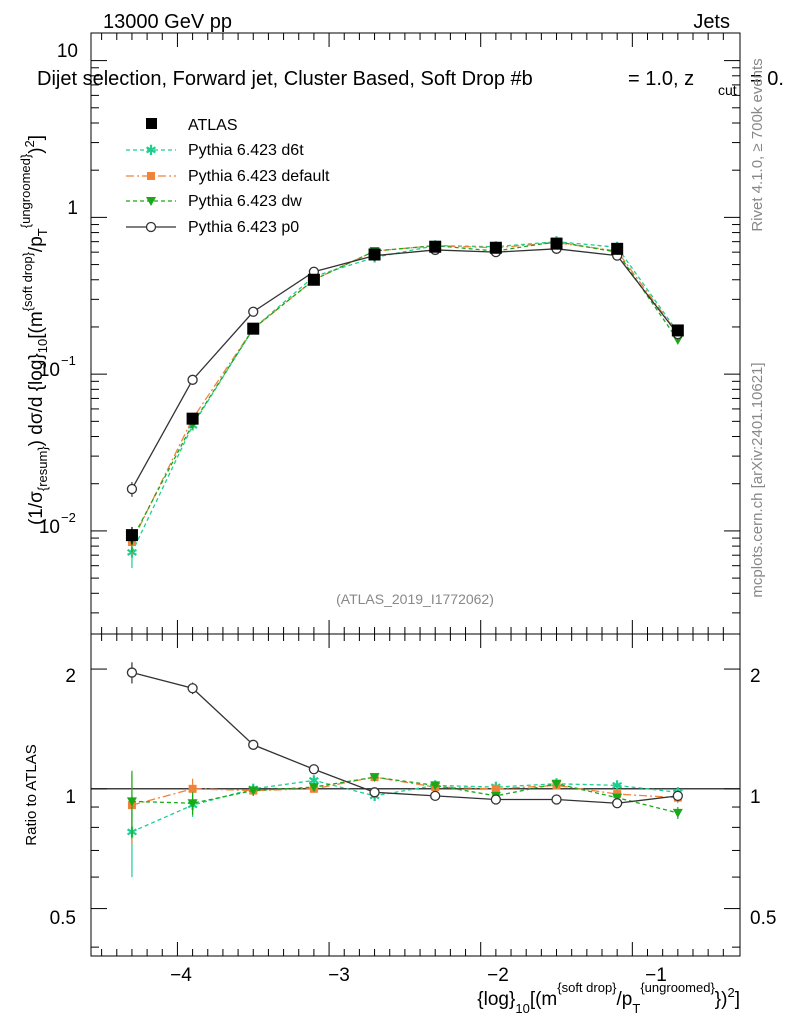 This screenshot has height=1024, width=786. What do you see at coordinates (730, 992) in the screenshot?
I see `xlabel-part: 2` at bounding box center [730, 992].